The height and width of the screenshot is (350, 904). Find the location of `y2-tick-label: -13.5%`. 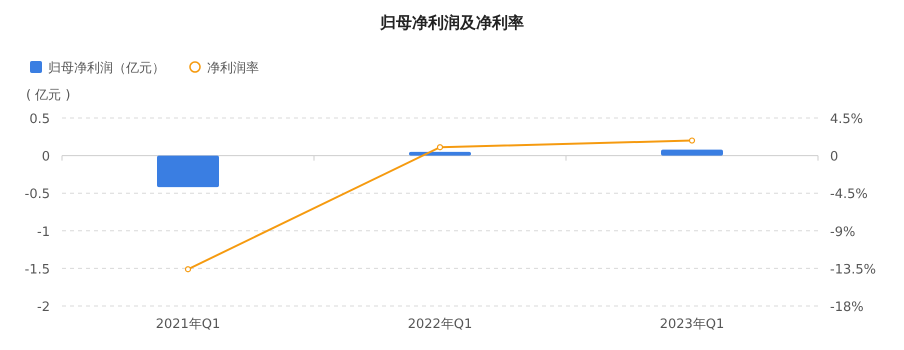

y2-tick-label: -13.5% is located at coordinates (853, 270).